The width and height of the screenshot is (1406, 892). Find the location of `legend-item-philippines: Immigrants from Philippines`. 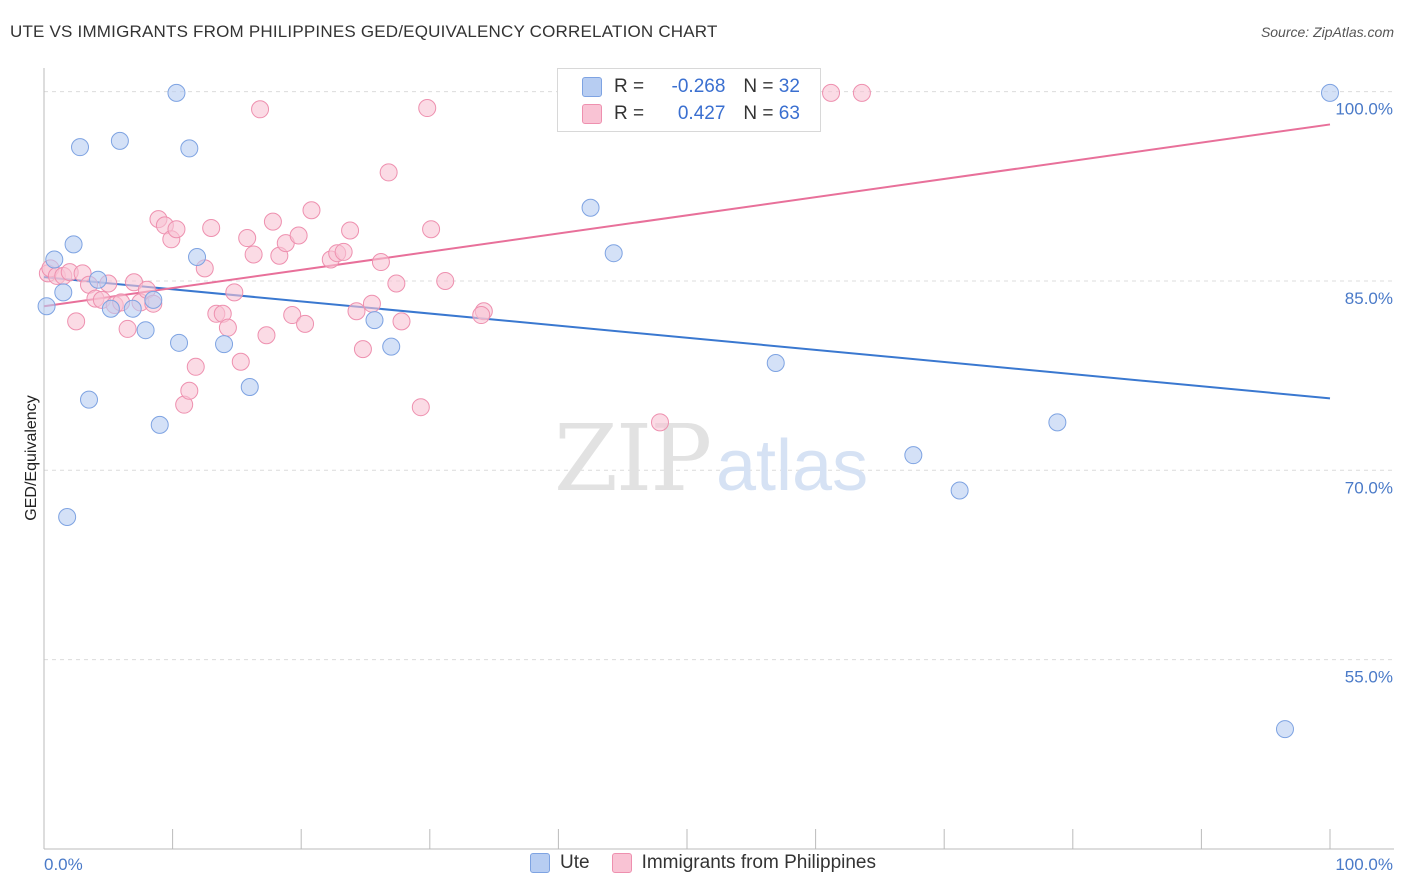

legend-item-philippines: Immigrants from Philippines is located at coordinates (743, 863).